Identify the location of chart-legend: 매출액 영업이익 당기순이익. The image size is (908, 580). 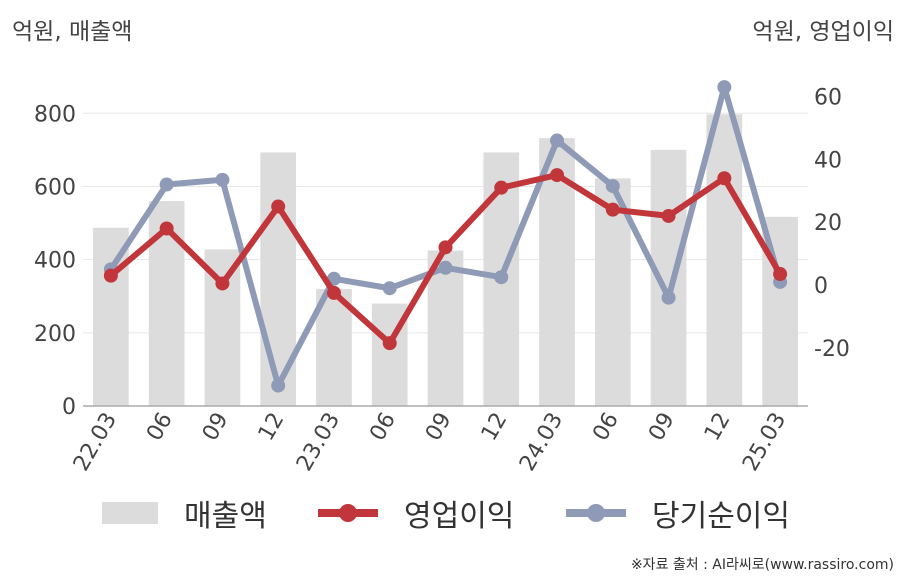
(454, 513).